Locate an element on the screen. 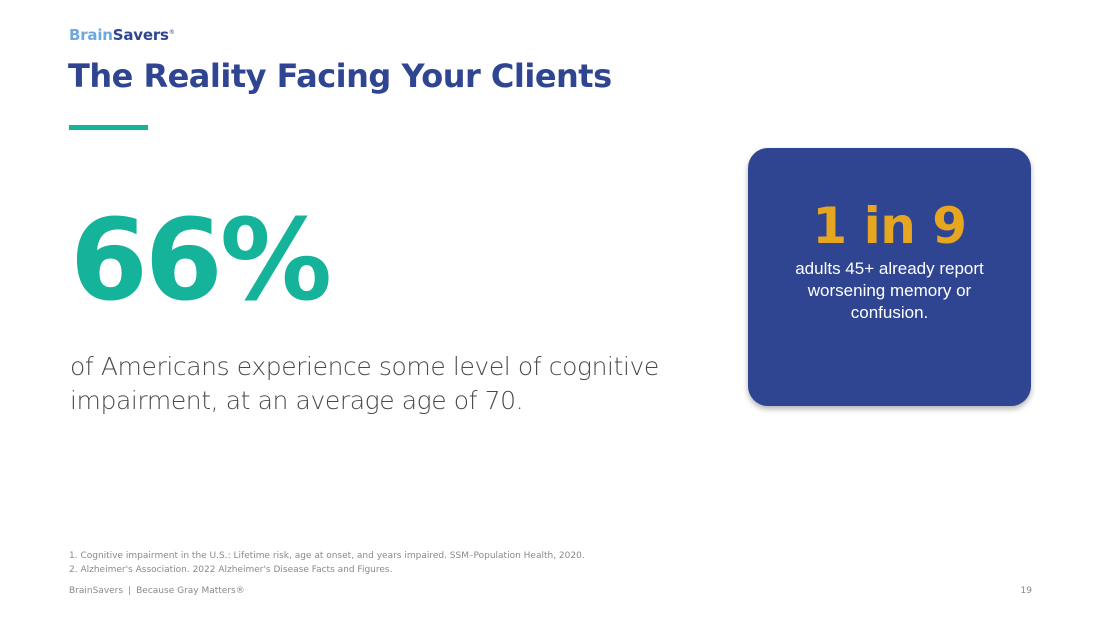  slide-title: The Reality Facing Your Clients is located at coordinates (340, 76).